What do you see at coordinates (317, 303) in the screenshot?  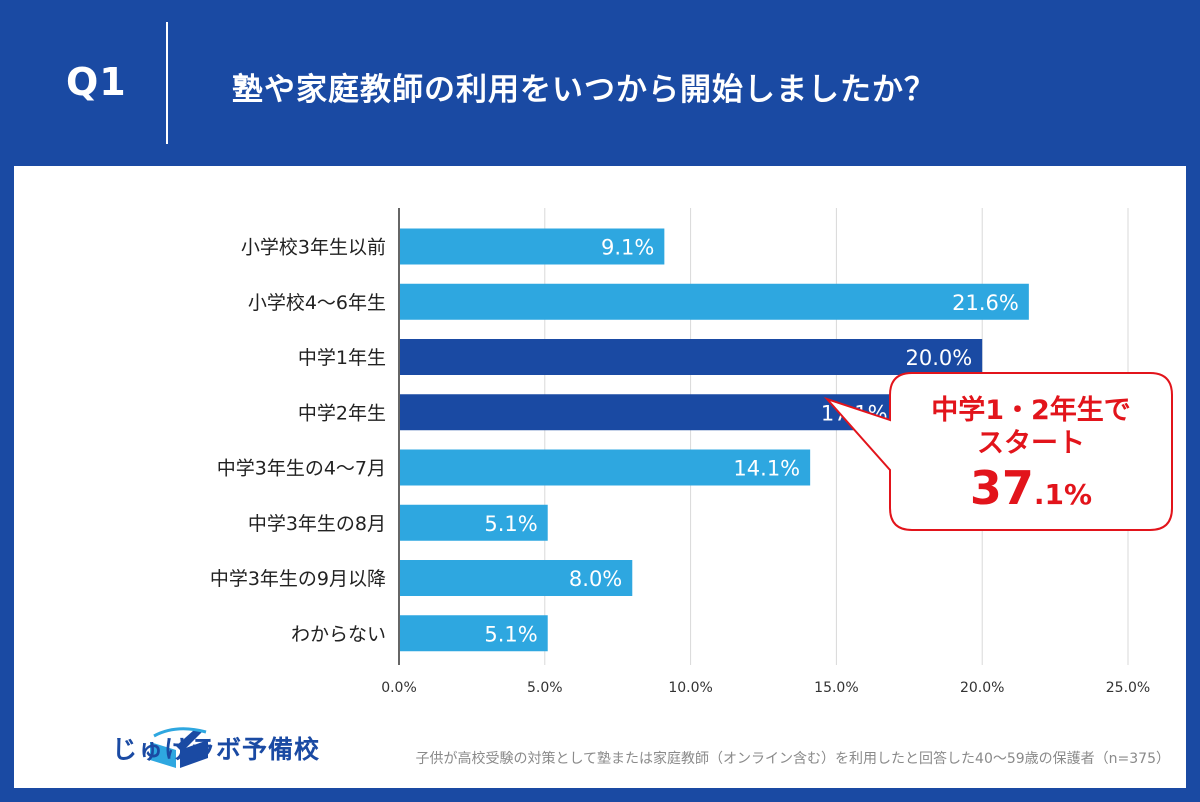 I see `category-label: 小学校4～6年生` at bounding box center [317, 303].